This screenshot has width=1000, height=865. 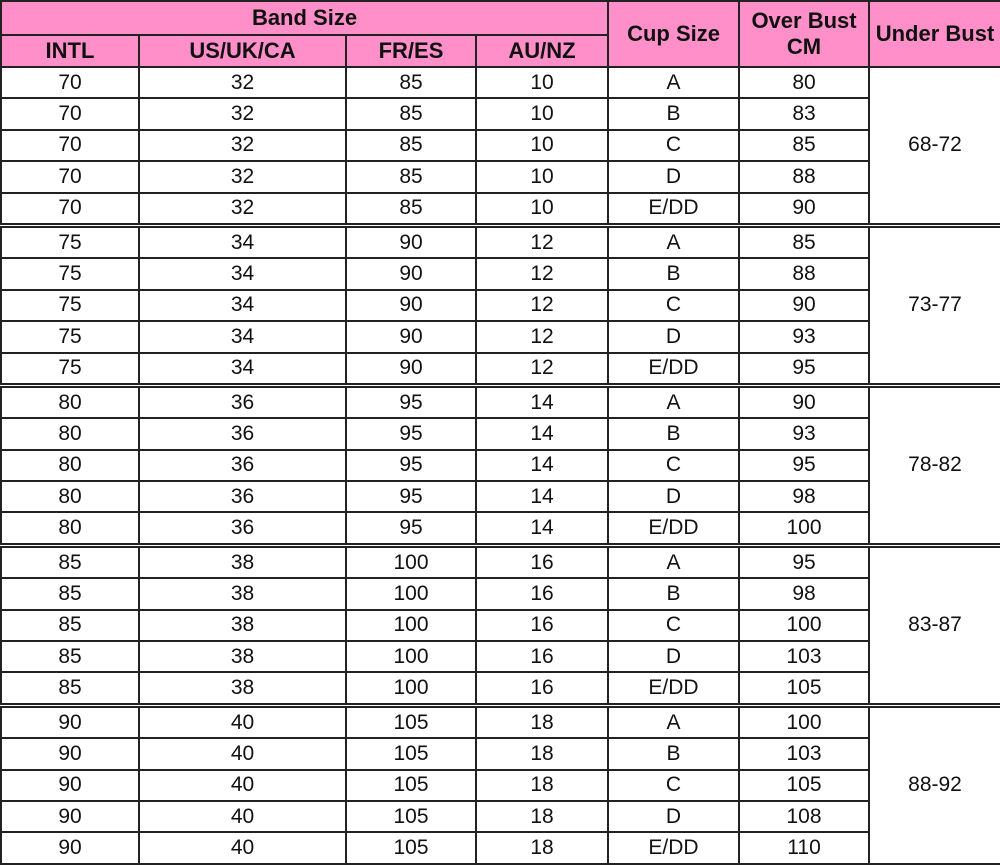 I want to click on au-nz-cell: 14, so click(x=542, y=465).